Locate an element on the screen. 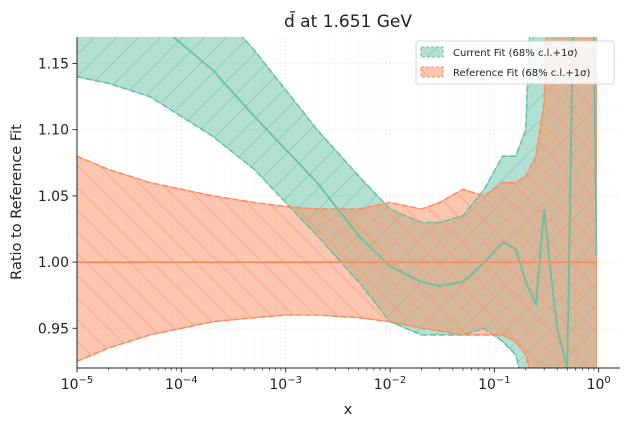 The height and width of the screenshot is (427, 629). x-tick-label: 10⁻¹ is located at coordinates (494, 384).